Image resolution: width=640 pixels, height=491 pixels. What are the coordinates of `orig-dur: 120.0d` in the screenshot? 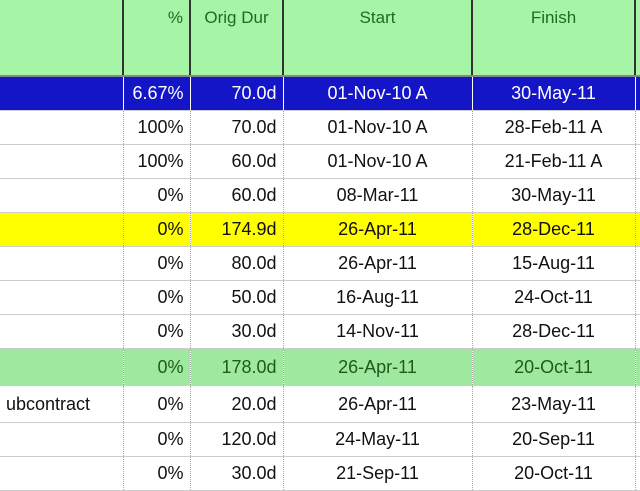 It's located at (237, 439).